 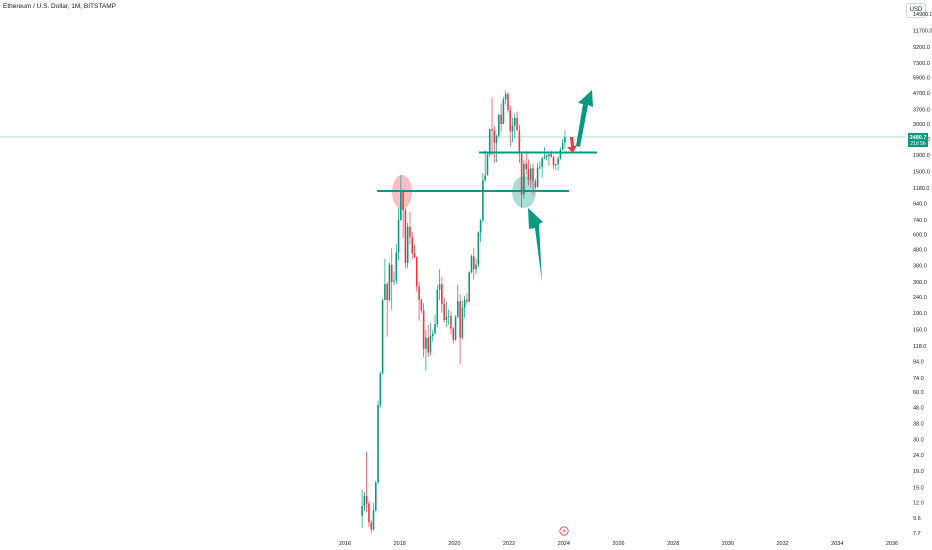 What do you see at coordinates (535, 245) in the screenshot?
I see `arrow-up-from-bottom` at bounding box center [535, 245].